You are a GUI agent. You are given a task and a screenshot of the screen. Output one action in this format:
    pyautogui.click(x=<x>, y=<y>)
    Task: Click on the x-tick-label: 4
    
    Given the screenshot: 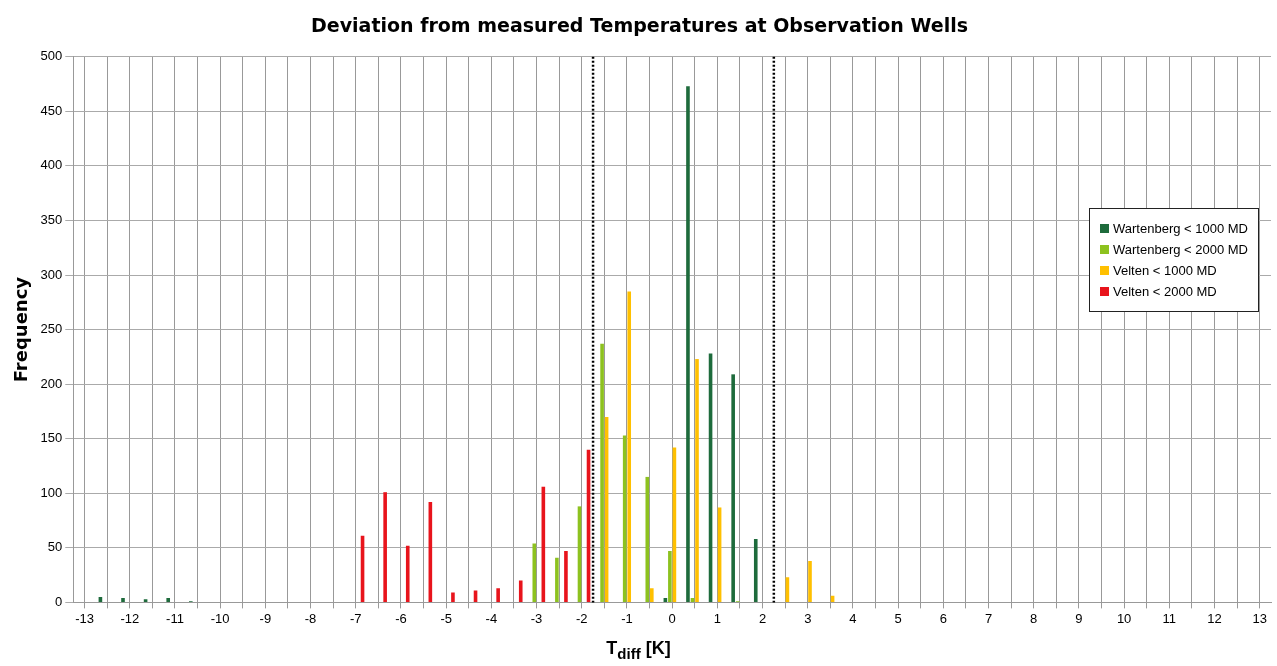 What is the action you would take?
    pyautogui.click(x=853, y=618)
    